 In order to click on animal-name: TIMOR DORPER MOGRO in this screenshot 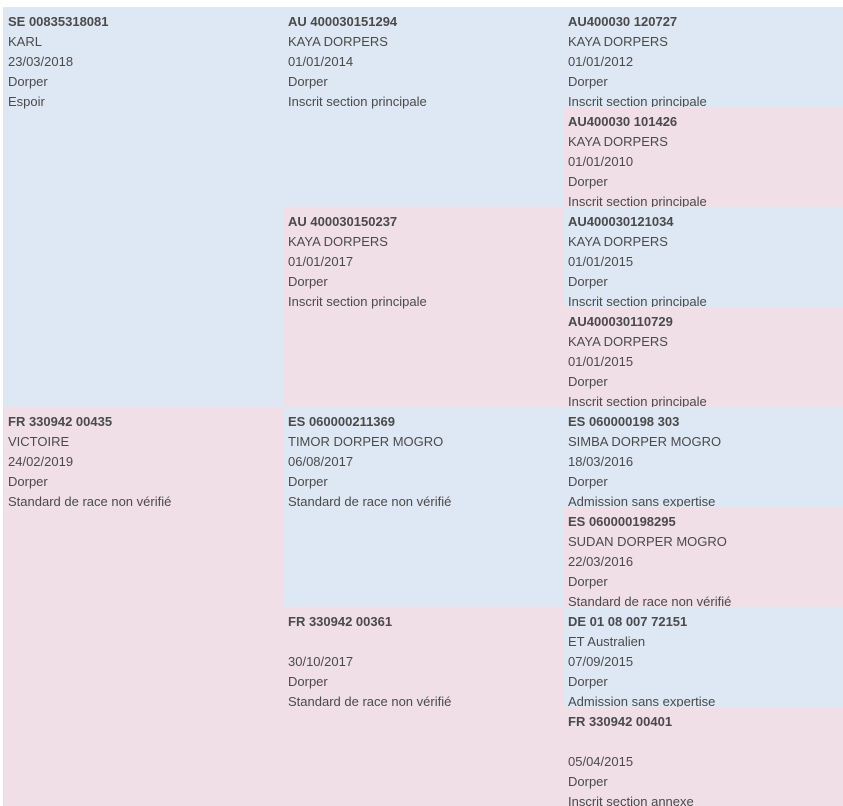, I will do `click(425, 442)`.